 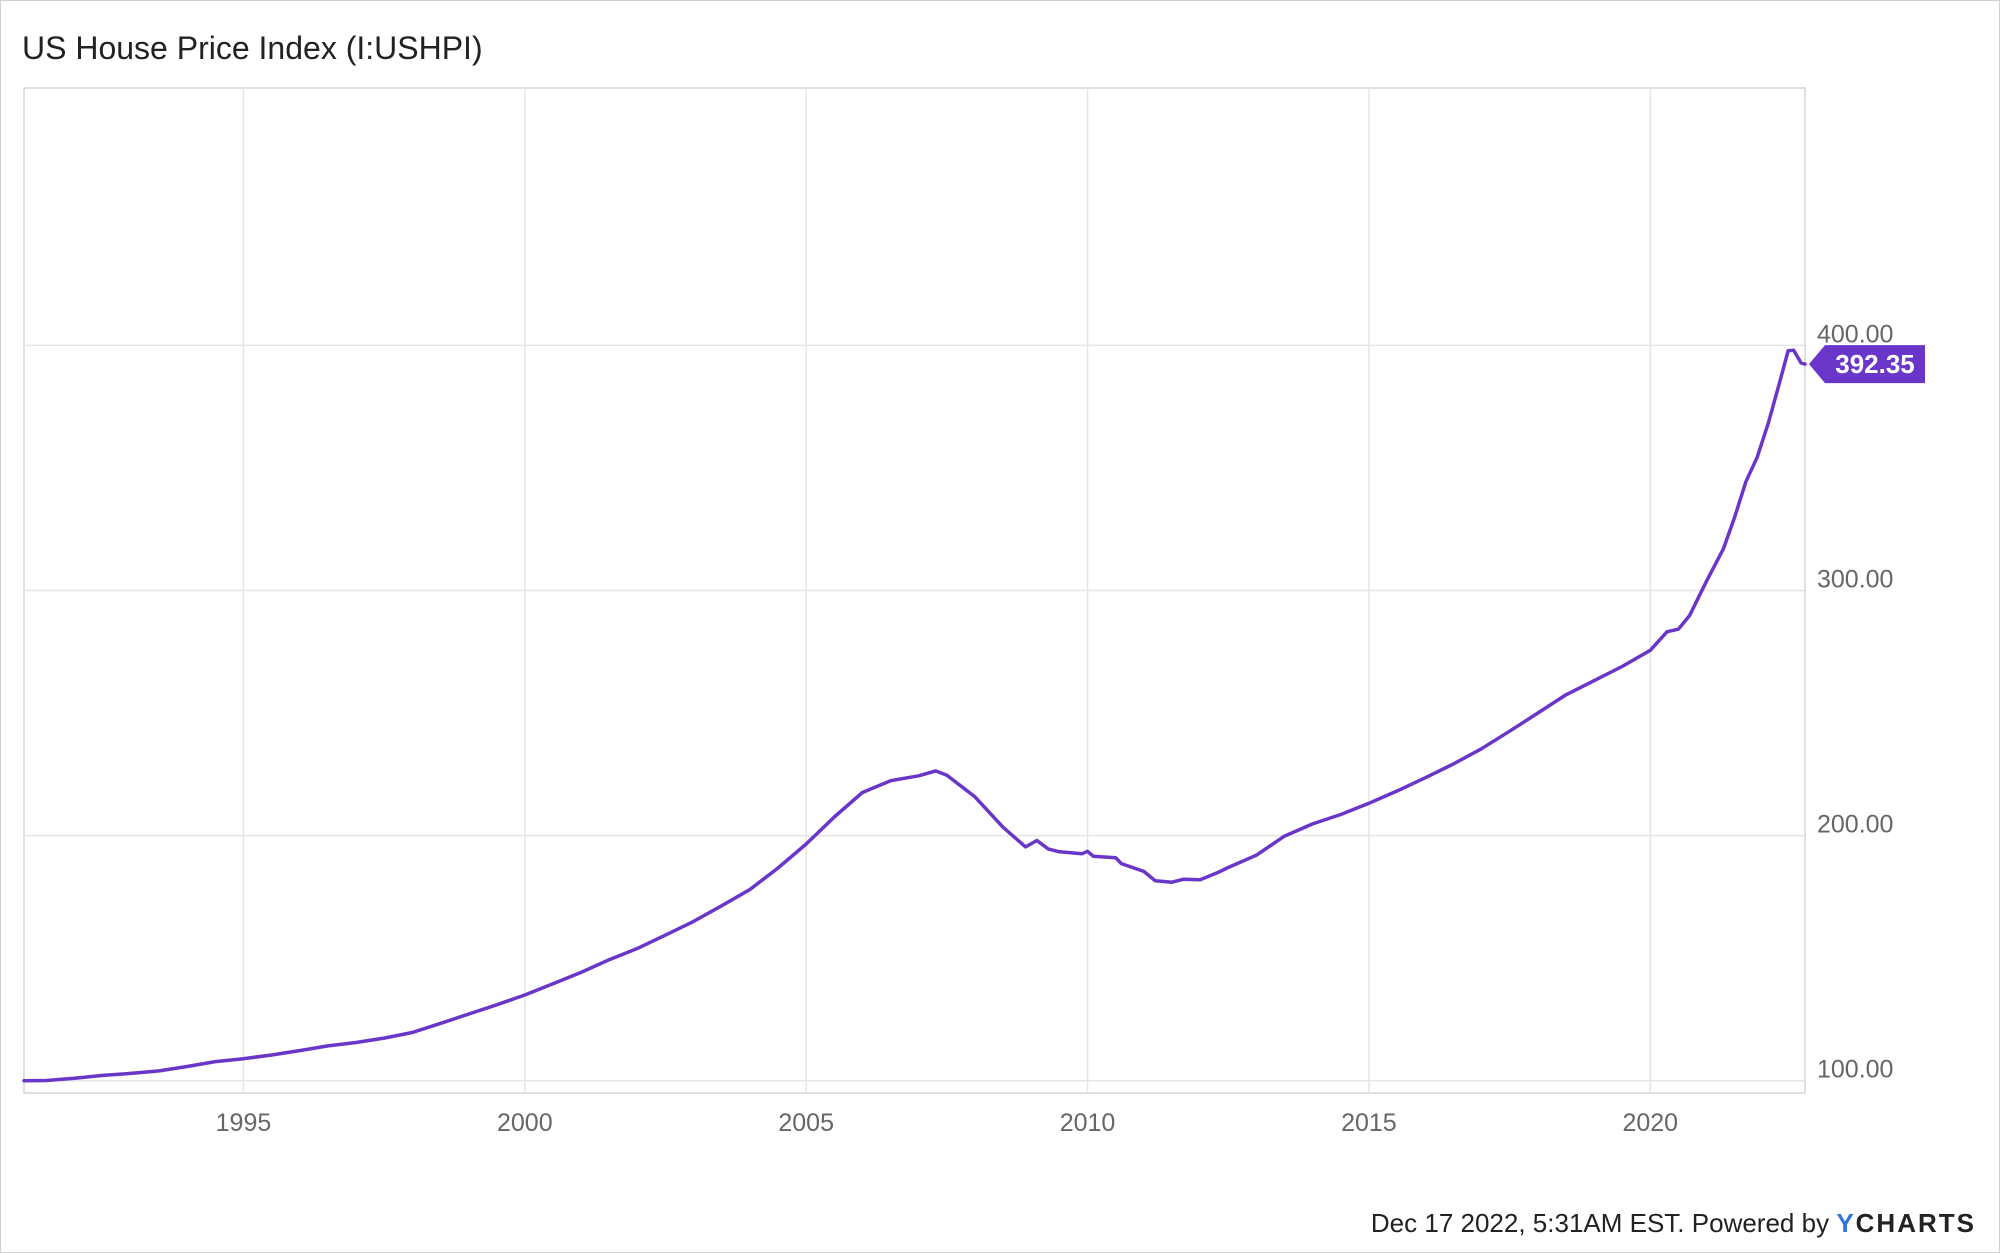 What do you see at coordinates (1760, 1223) in the screenshot?
I see `powered-by-text: Powered by` at bounding box center [1760, 1223].